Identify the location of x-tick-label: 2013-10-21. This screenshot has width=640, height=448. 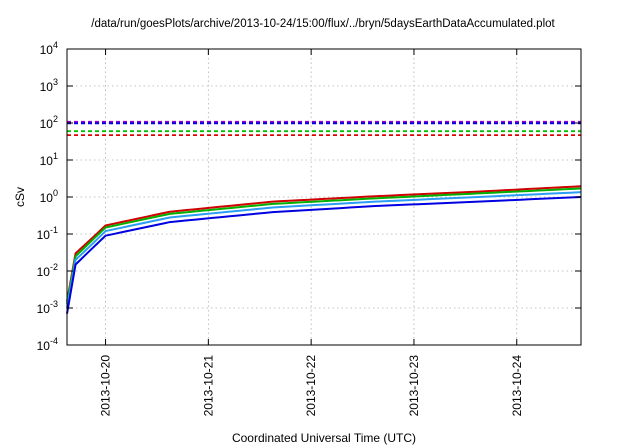
(208, 386).